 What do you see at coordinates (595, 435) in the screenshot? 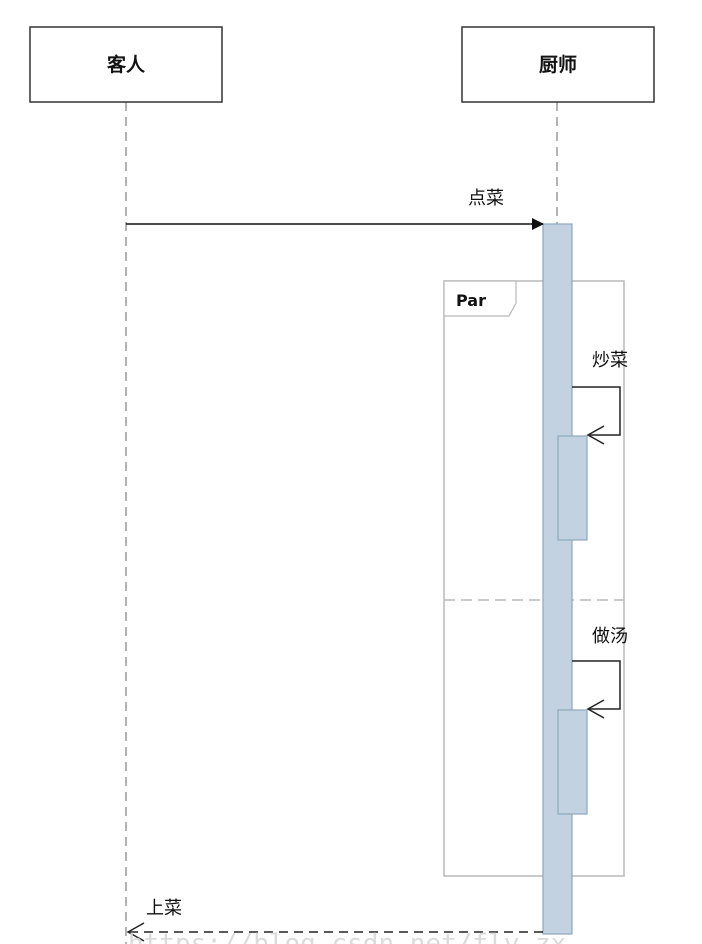
I see `message-stir-fry-arrowhead` at bounding box center [595, 435].